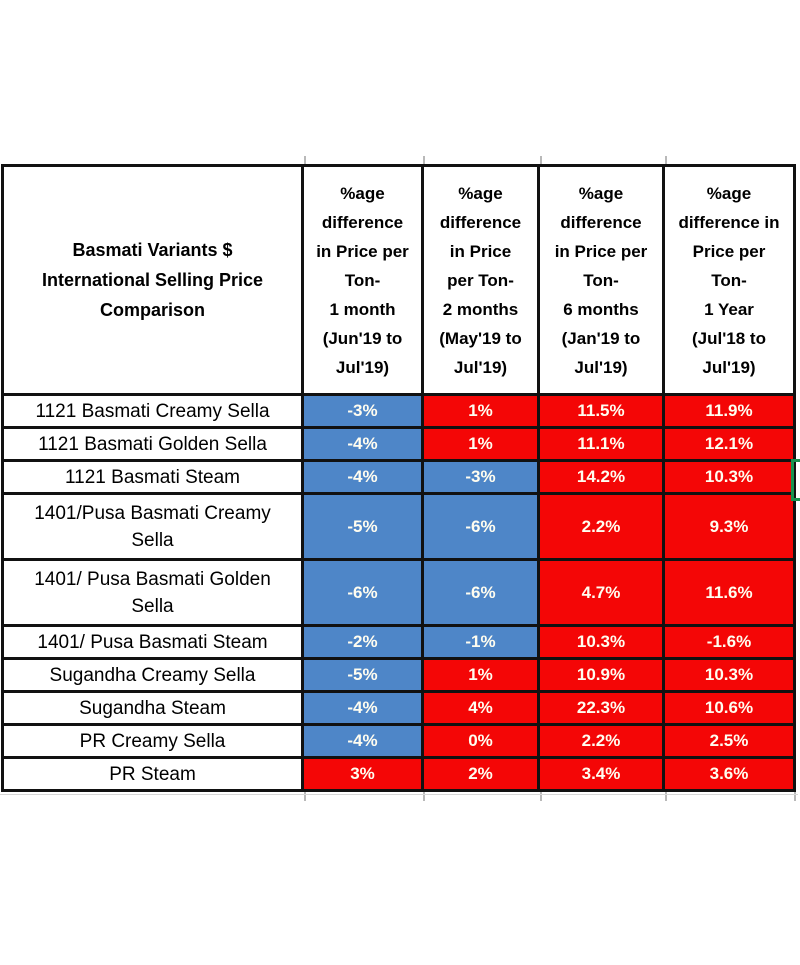 The image size is (800, 965). Describe the element at coordinates (601, 477) in the screenshot. I see `value-cell: 14.2%` at that location.